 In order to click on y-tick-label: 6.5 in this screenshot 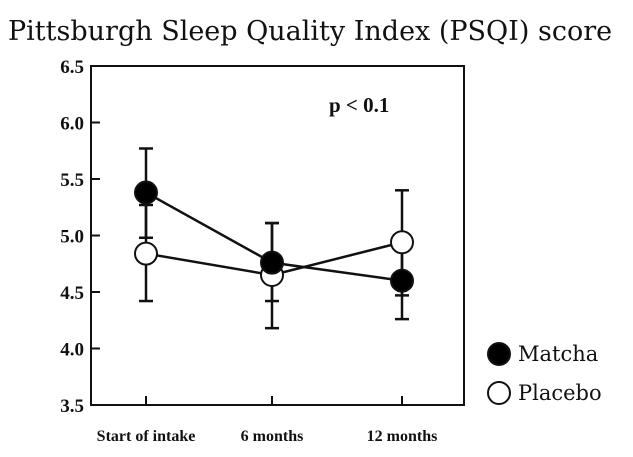, I will do `click(72, 67)`.